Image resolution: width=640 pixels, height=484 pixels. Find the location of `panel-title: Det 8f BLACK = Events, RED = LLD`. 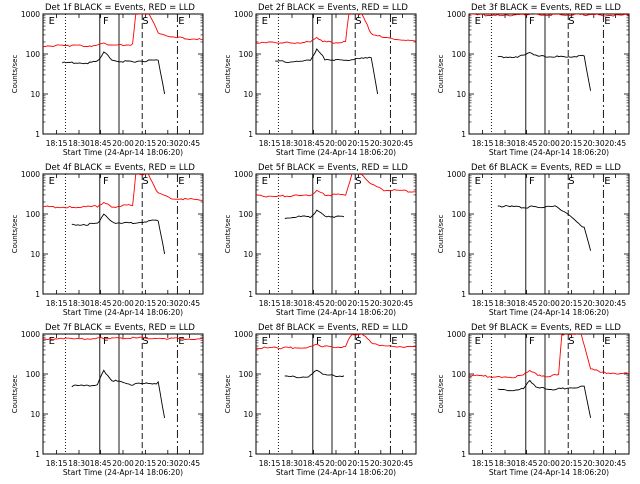

panel-title: Det 8f BLACK = Events, RED = LLD is located at coordinates (333, 328).